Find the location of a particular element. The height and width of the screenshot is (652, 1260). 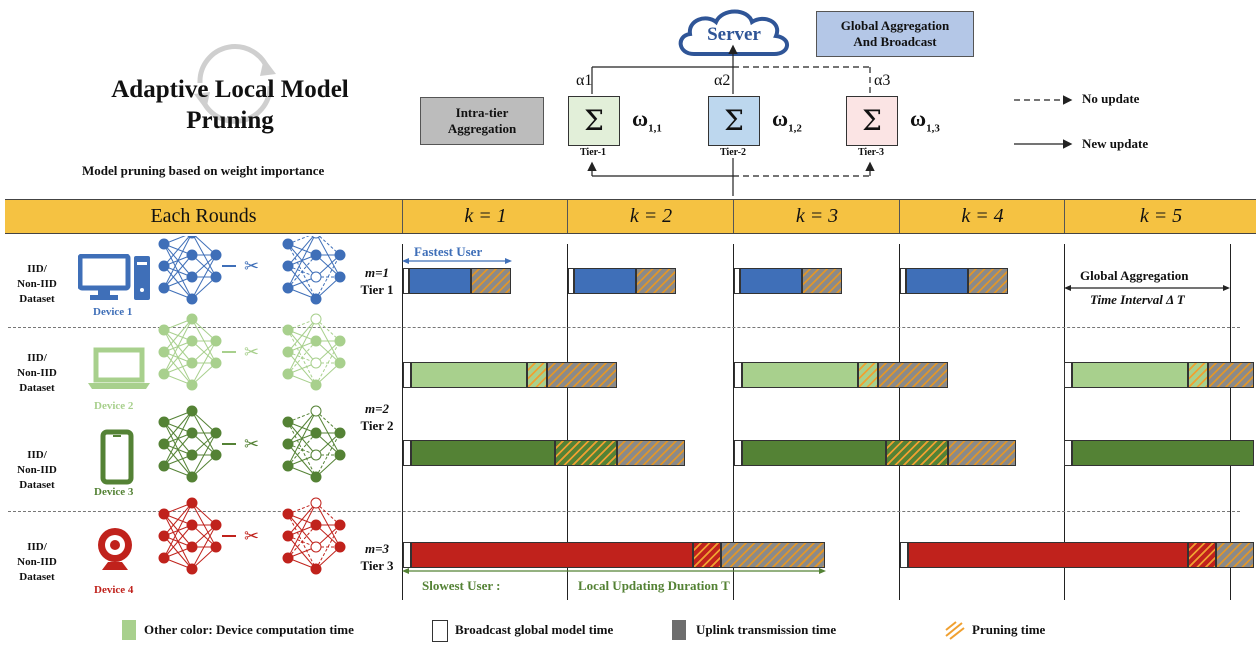

tier-1-sum-box: Σ is located at coordinates (594, 121).